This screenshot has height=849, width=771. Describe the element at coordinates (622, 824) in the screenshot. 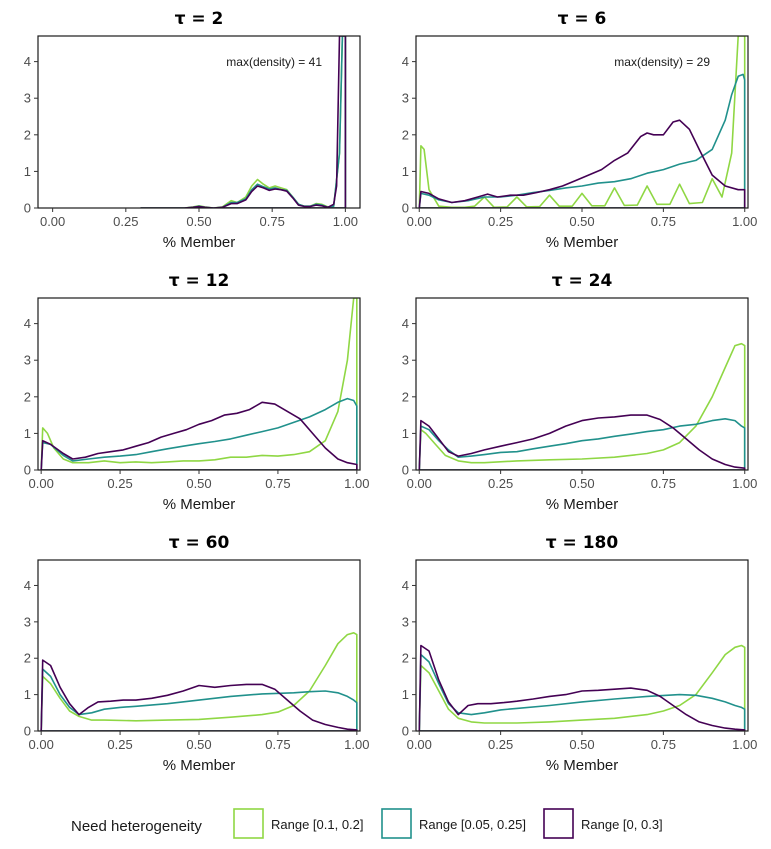

I see `legend-label-3: Range [0, 0.3]` at that location.